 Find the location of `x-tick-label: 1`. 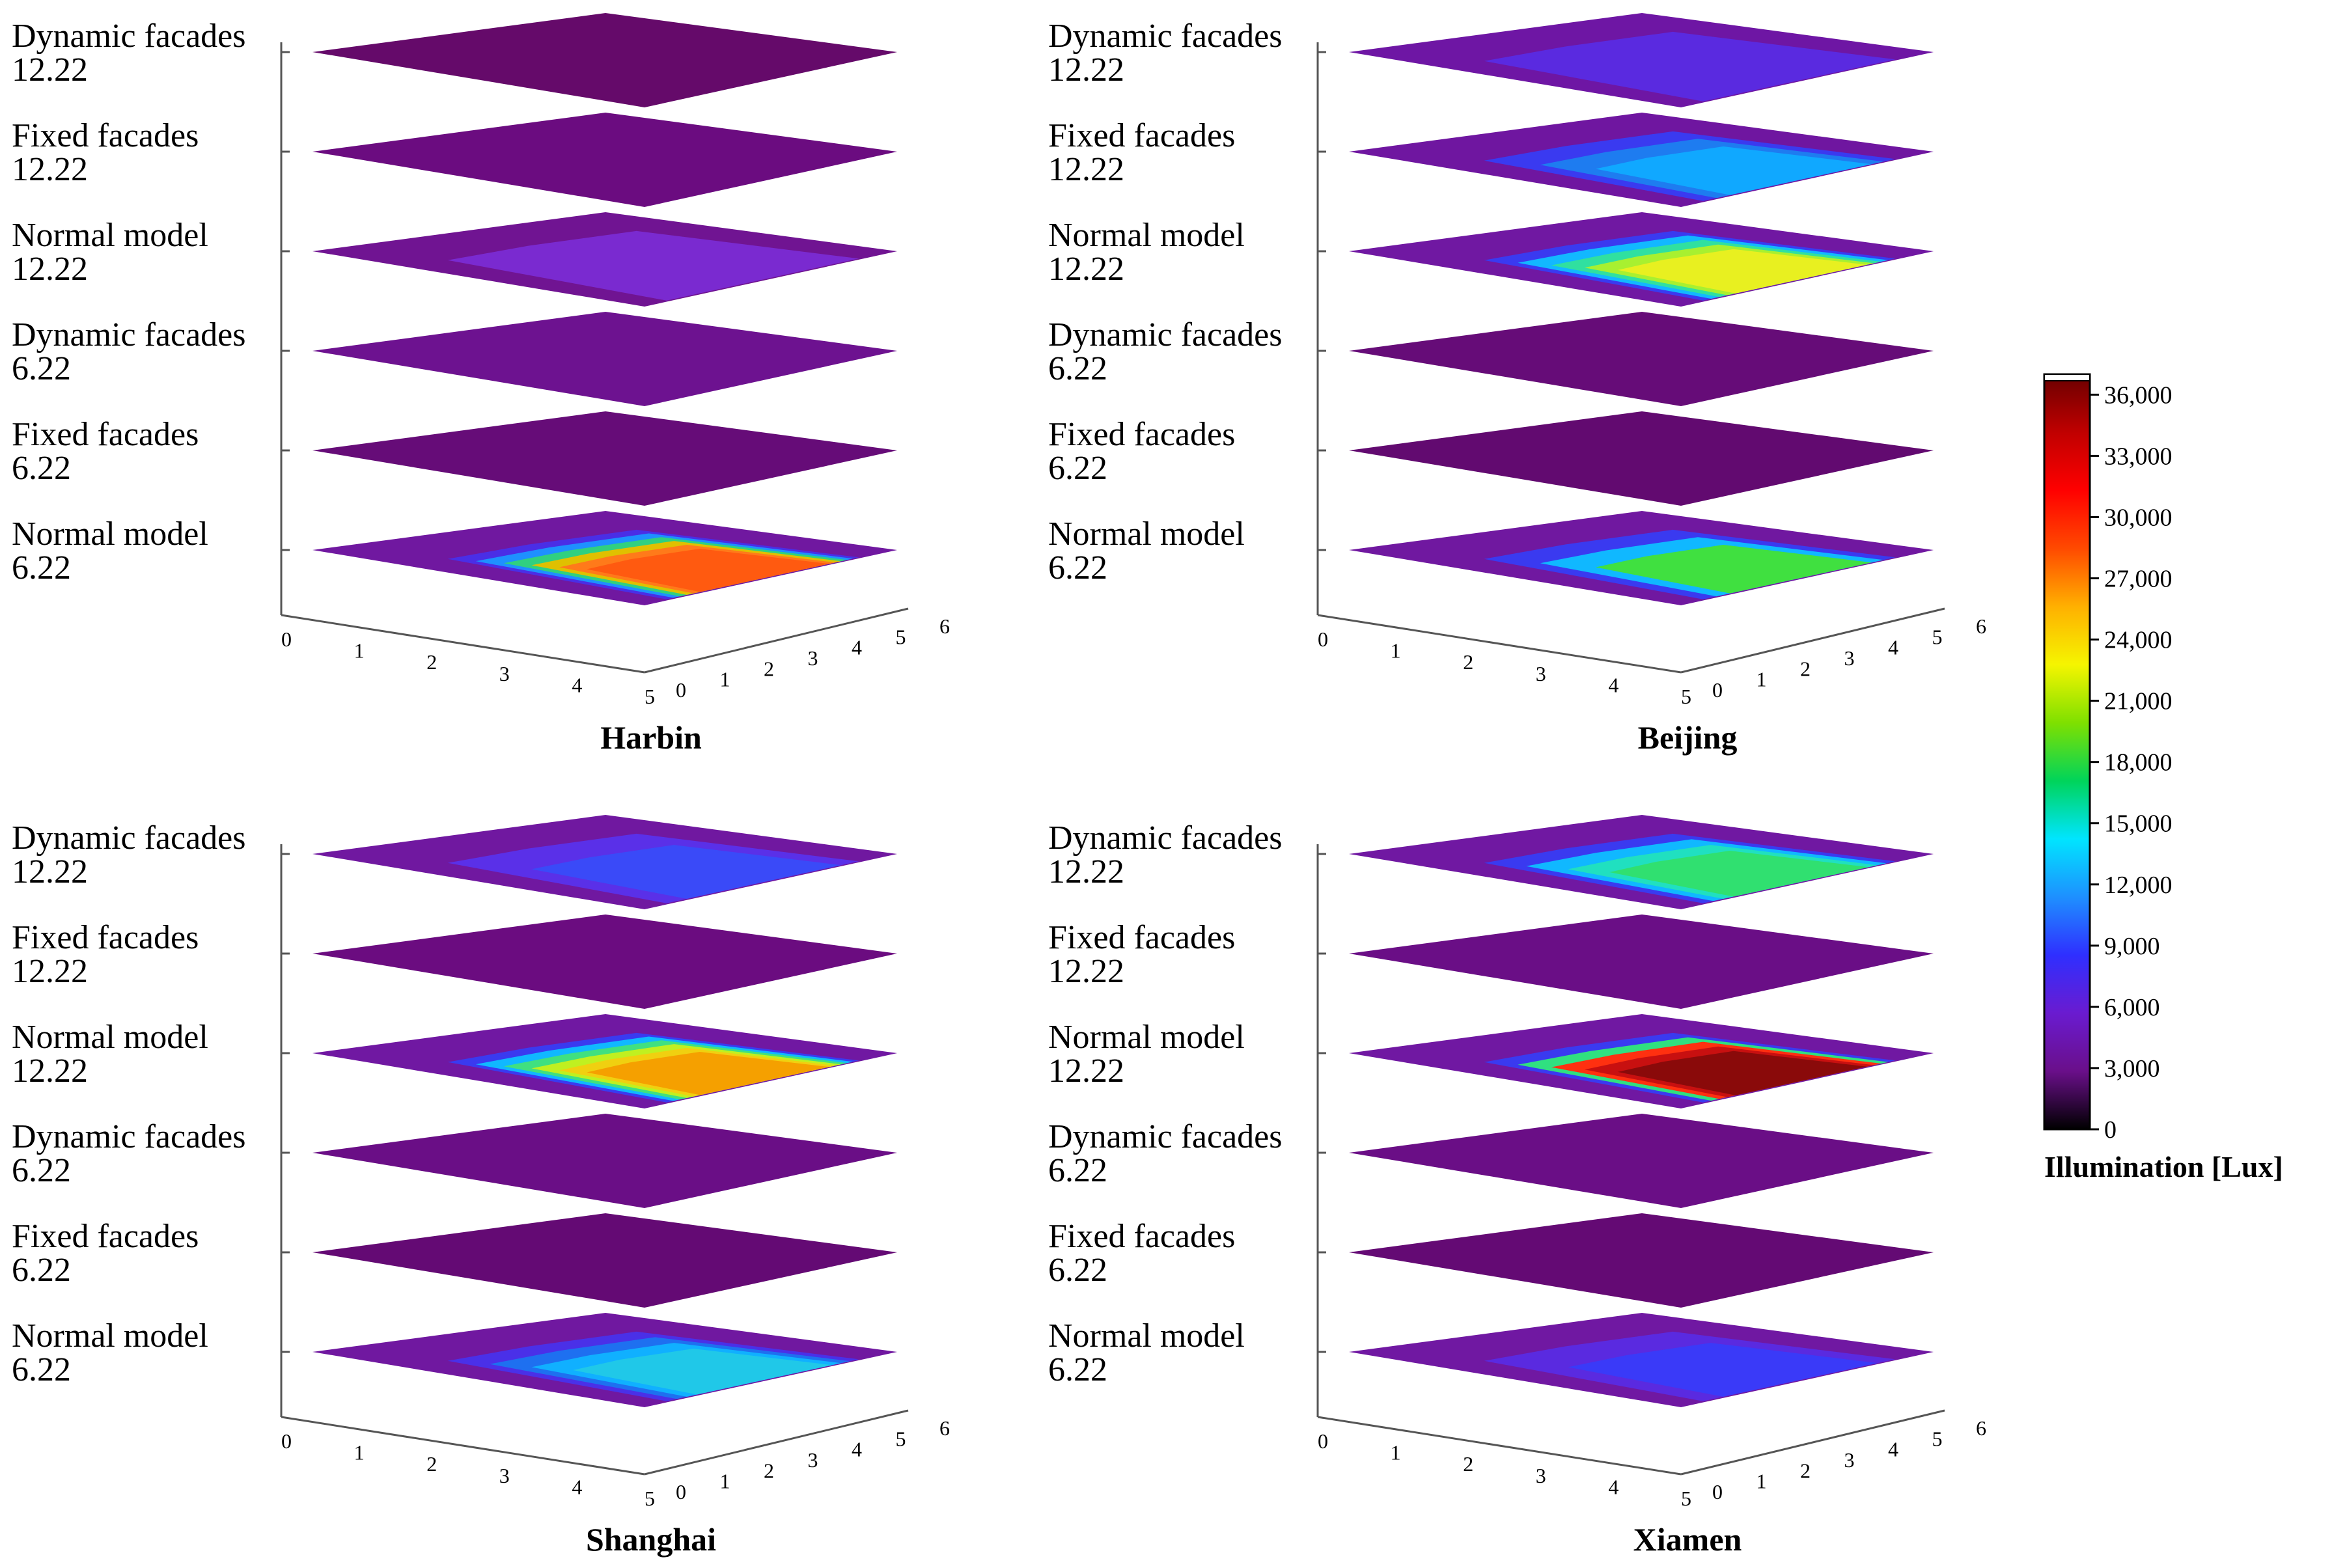

x-tick-label: 1 is located at coordinates (1396, 651).